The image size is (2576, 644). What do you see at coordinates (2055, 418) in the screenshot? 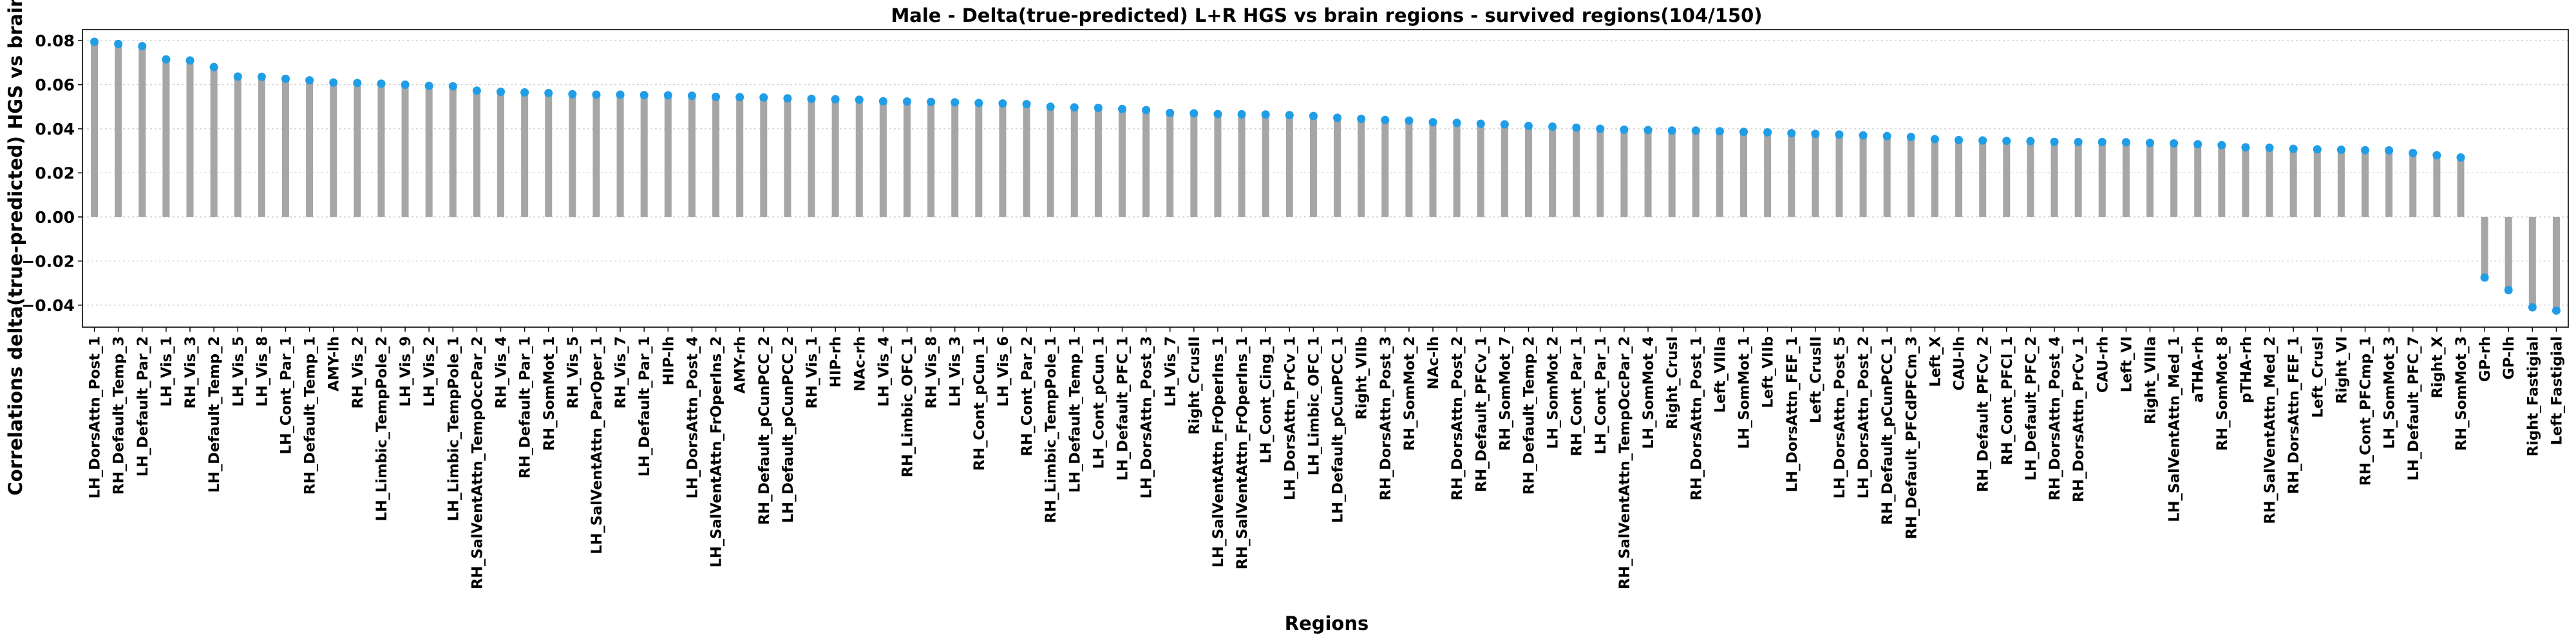
I see `x-tick-label: RH_DorsAttn_Post_4` at bounding box center [2055, 418].